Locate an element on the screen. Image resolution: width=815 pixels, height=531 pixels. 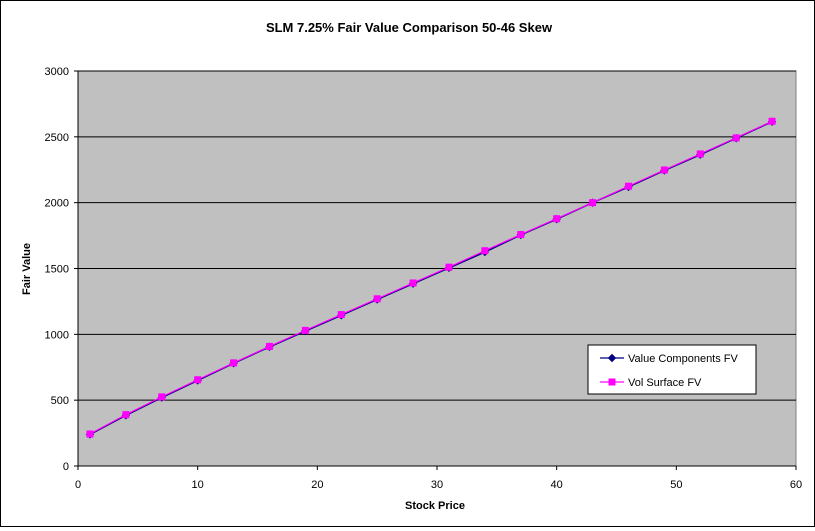
x-axis-title: Stock Price is located at coordinates (435, 506).